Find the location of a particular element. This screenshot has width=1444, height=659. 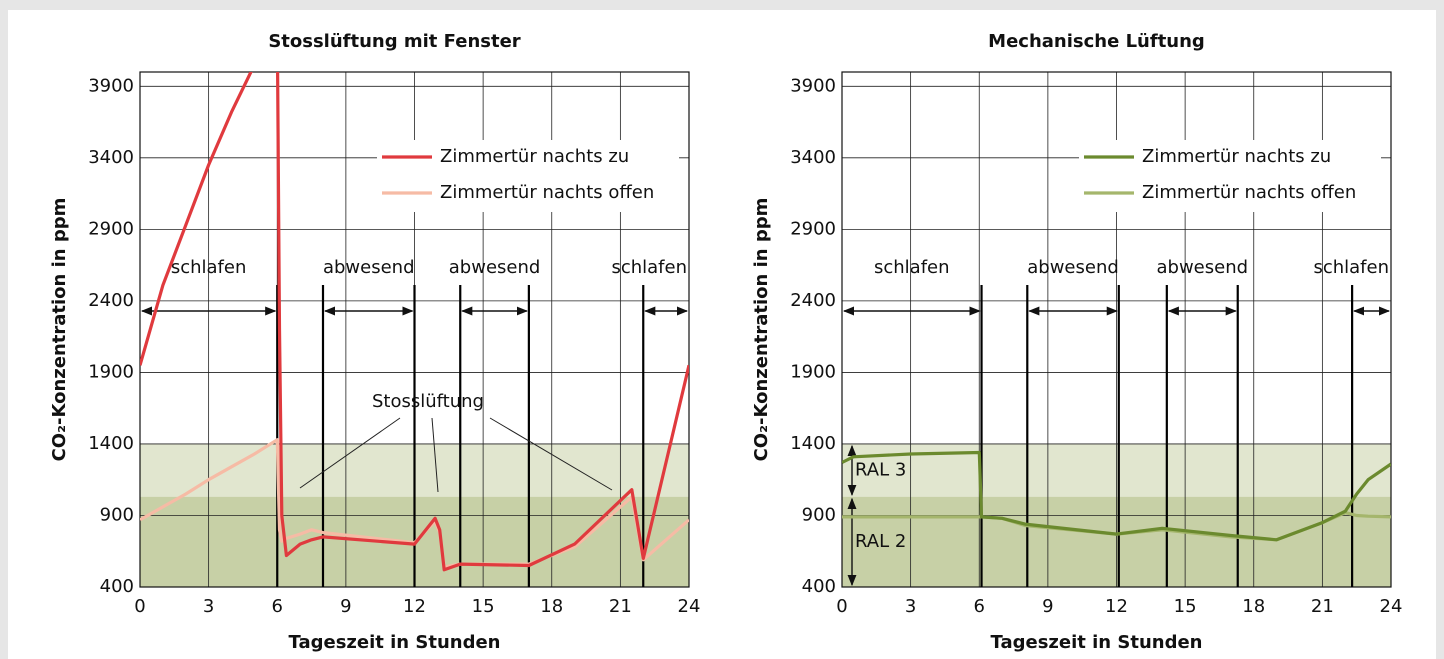

chart-title: Mechanische Lüftung is located at coordinates (1096, 41).